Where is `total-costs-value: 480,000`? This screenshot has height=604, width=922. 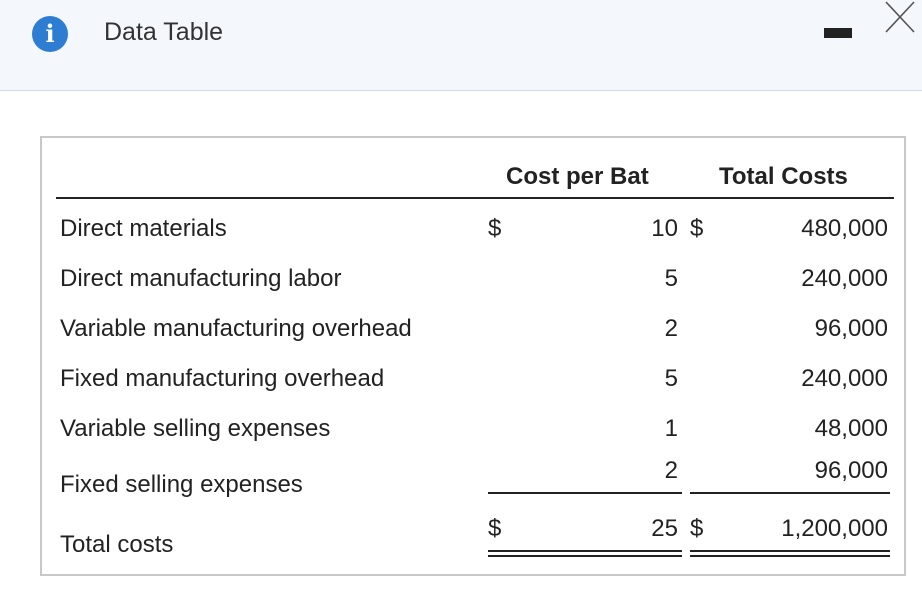
total-costs-value: 480,000 is located at coordinates (844, 228).